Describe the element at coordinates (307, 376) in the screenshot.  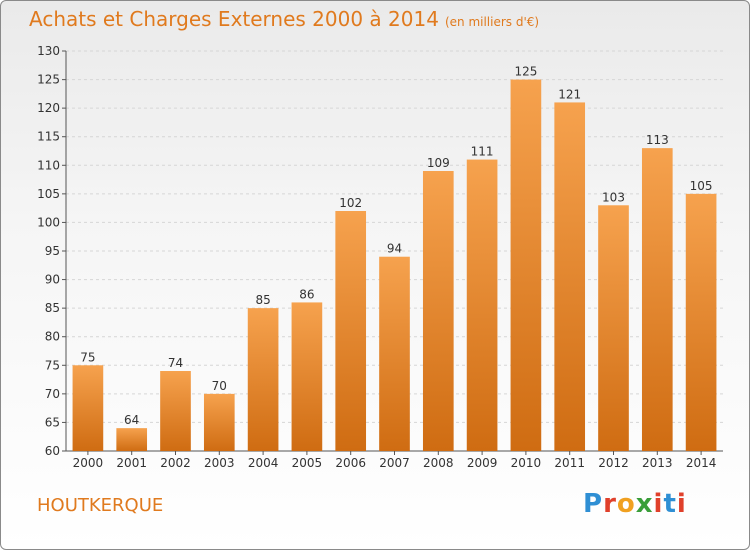
I see `bar-2005` at that location.